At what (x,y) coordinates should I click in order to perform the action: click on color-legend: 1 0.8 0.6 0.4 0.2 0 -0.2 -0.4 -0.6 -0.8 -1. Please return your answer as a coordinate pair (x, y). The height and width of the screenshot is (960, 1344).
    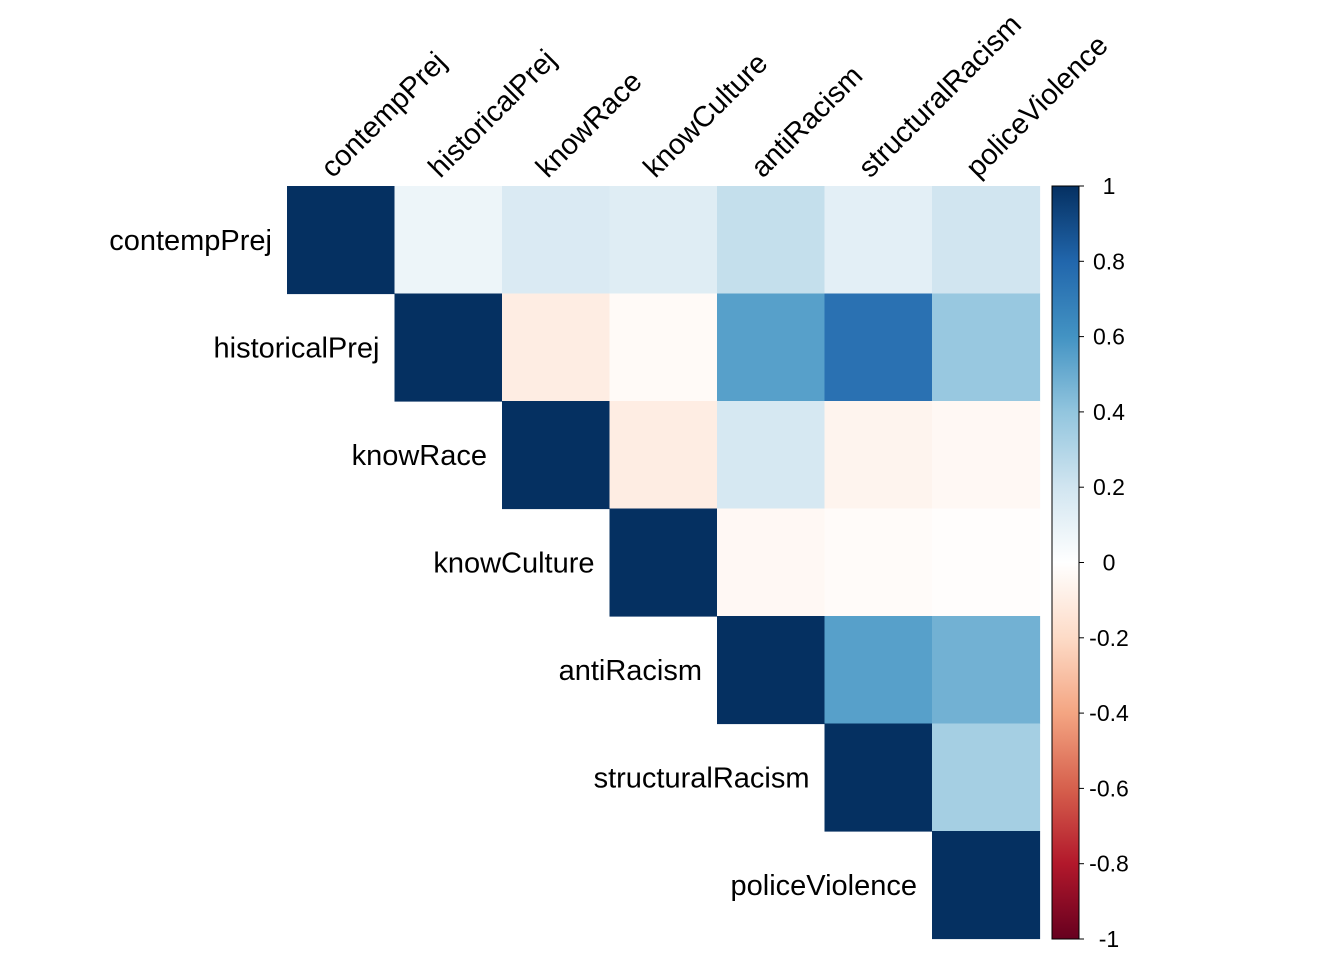
    Looking at the image, I should click on (1090, 562).